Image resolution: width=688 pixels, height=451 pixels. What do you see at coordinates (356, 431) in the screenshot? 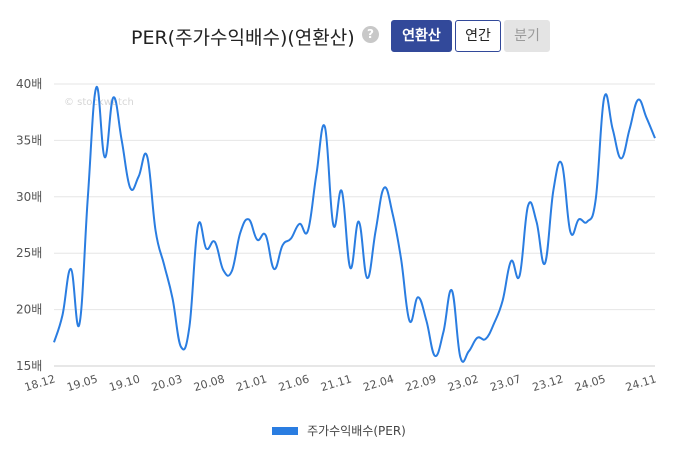
I see `legend-label: 주가수익배수(PER)` at bounding box center [356, 431].